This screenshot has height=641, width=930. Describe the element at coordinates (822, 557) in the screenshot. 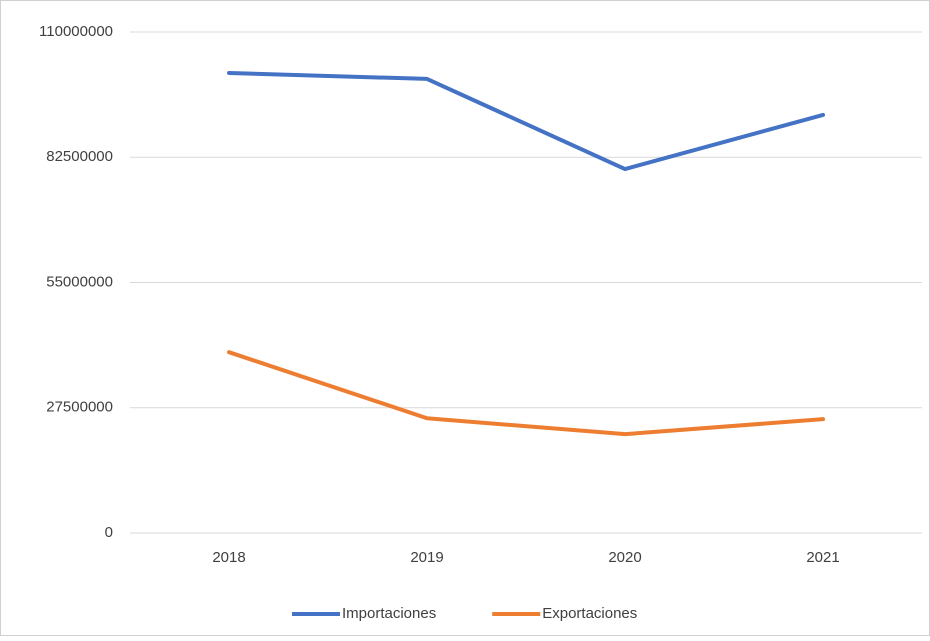

I see `x-tick-label: 2021` at that location.